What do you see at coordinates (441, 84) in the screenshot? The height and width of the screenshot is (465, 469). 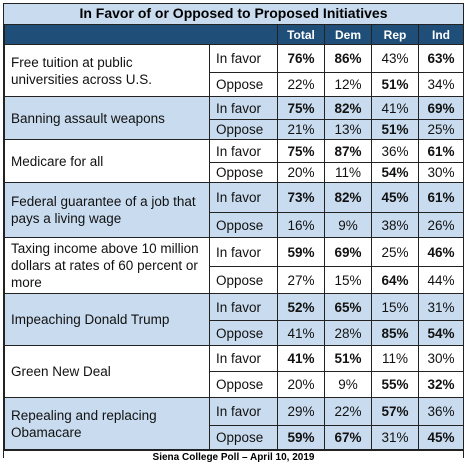 I see `cell-ind: 34%` at bounding box center [441, 84].